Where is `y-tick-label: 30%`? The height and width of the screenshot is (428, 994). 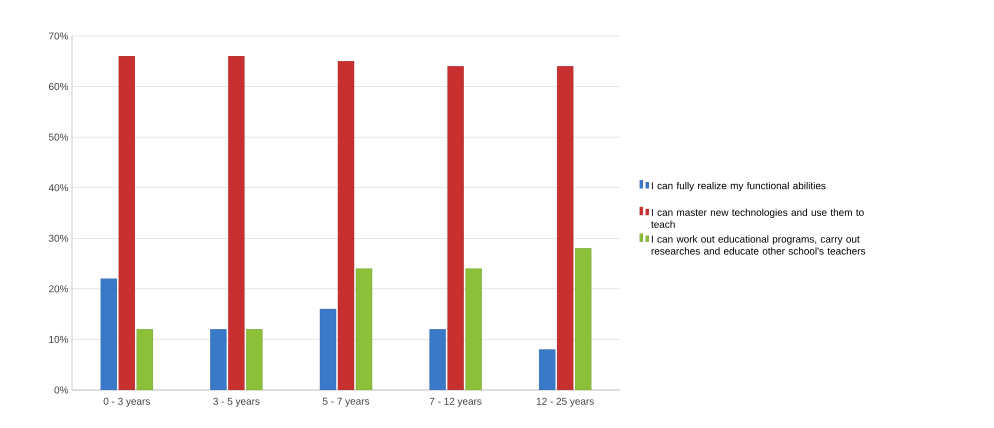 y-tick-label: 30% is located at coordinates (58, 238).